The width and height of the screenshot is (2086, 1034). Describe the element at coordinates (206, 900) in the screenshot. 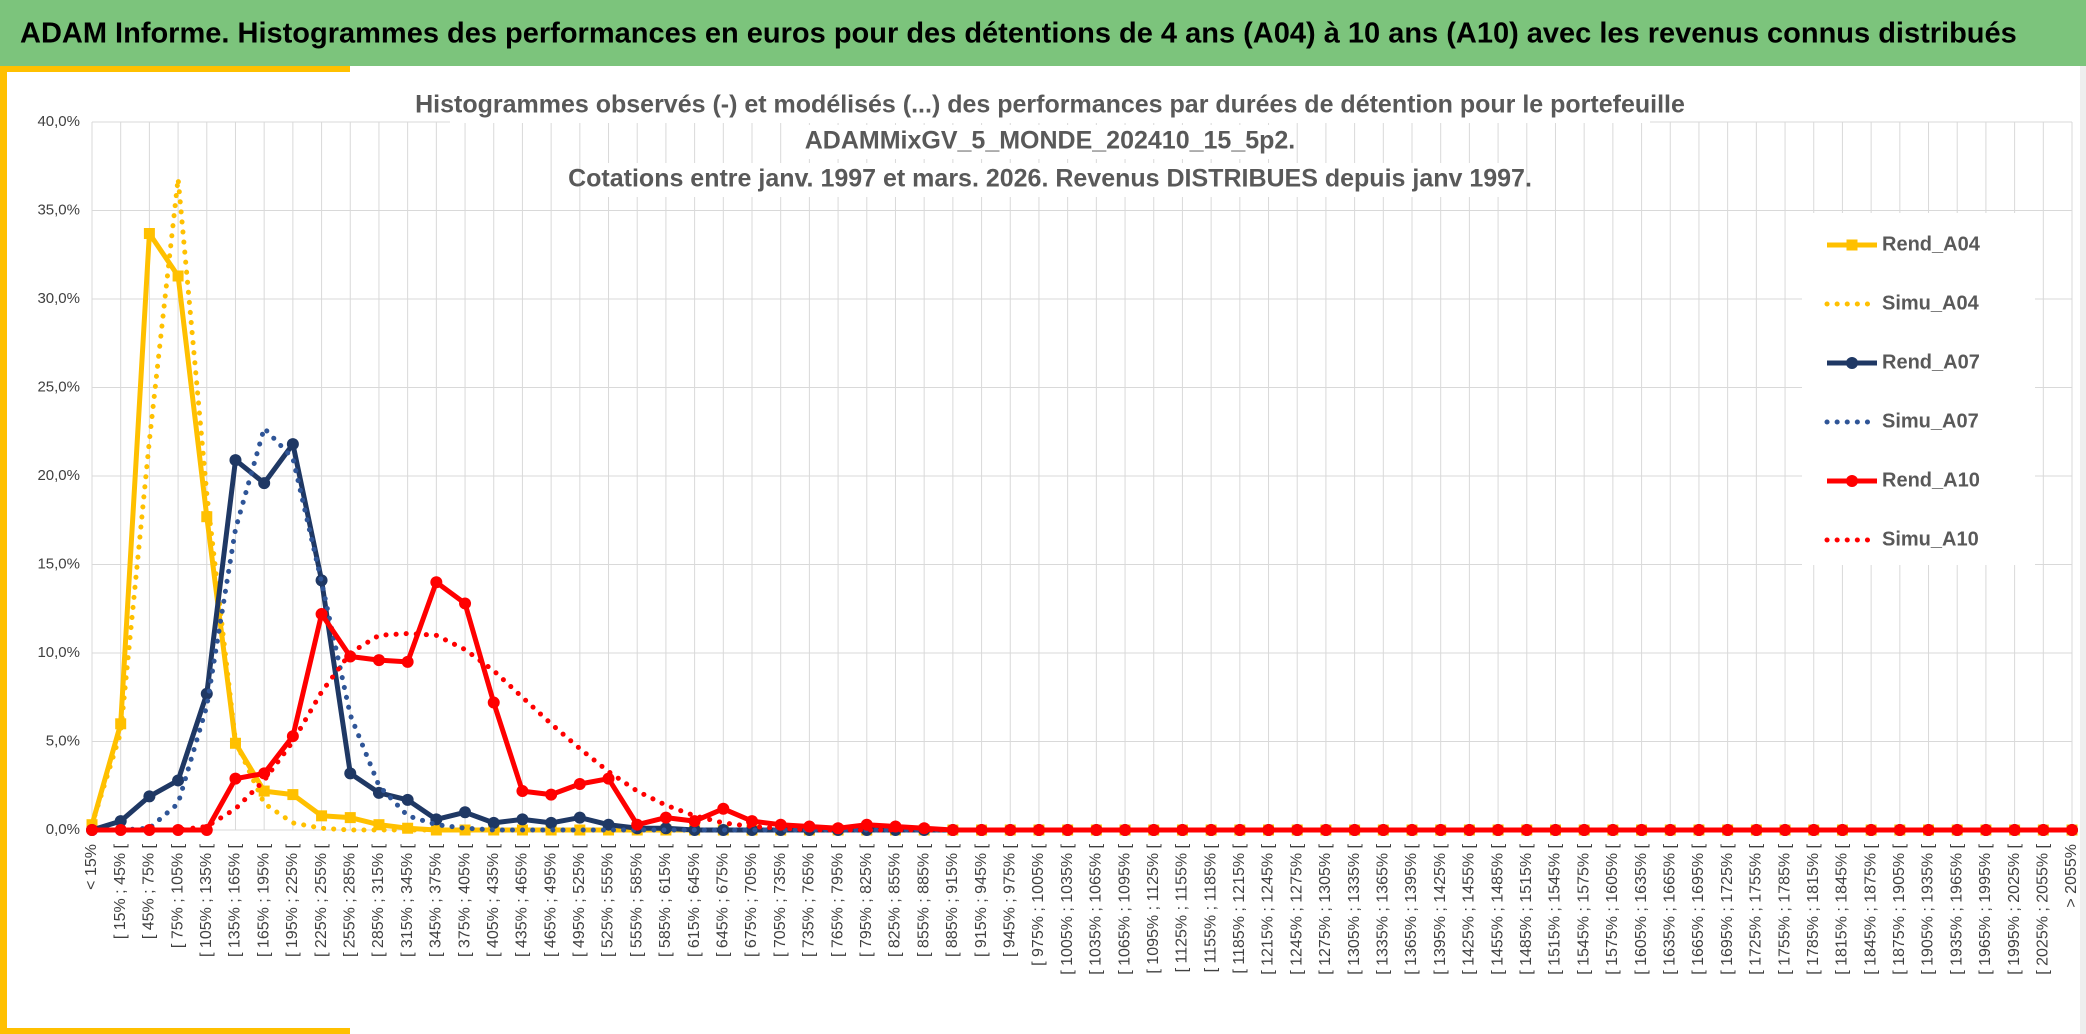

I see `x-tick-label: [ 105% ; 135% [` at that location.